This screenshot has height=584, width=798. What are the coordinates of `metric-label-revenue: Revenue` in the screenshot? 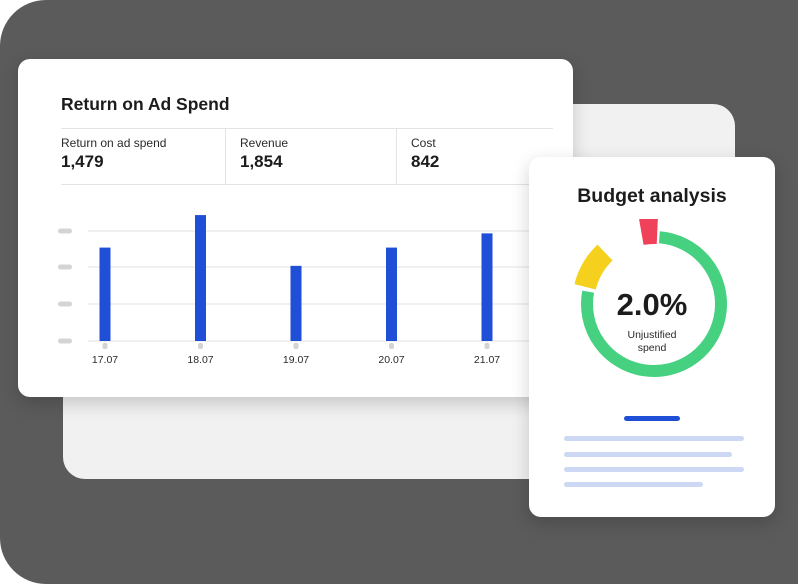 It's located at (264, 143).